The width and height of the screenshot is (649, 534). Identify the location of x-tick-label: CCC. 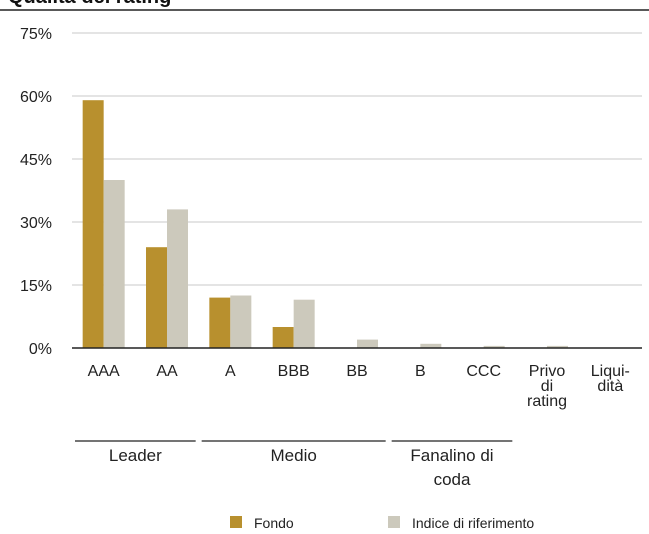
(483, 371).